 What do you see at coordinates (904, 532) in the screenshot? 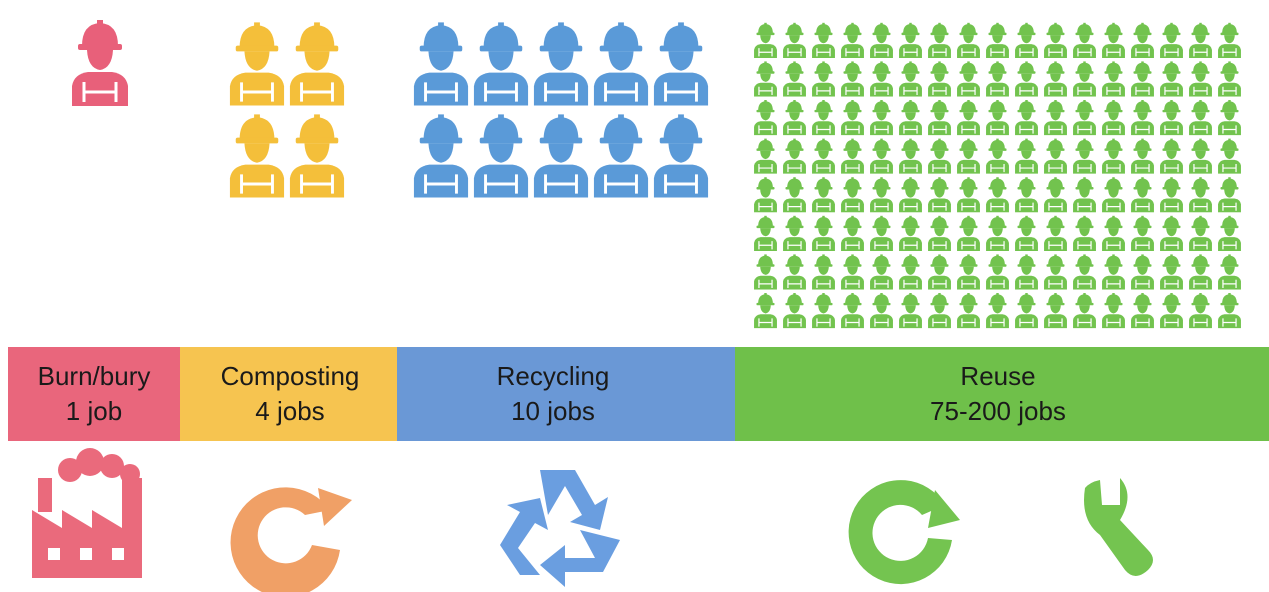
I see `reuse-icon` at bounding box center [904, 532].